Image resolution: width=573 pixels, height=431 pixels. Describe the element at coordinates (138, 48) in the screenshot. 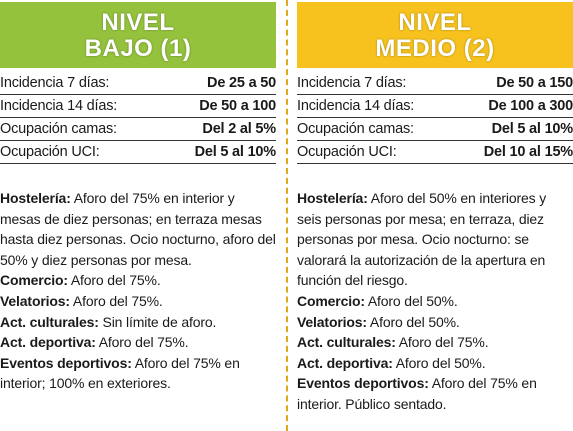

I see `header-line: BAJO (1)` at that location.